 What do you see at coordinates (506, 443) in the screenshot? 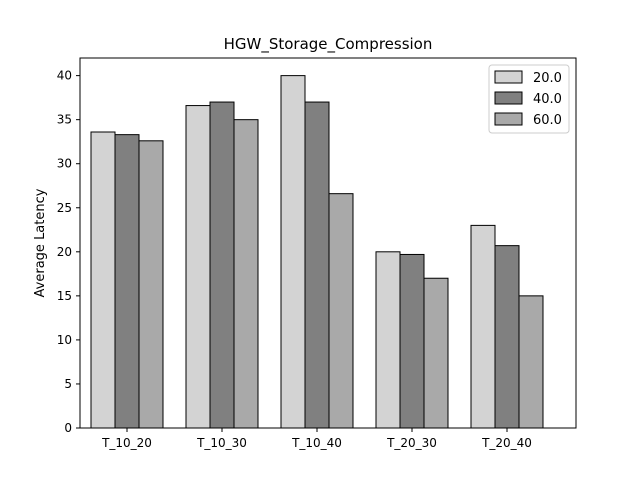
I see `x-tick-label: T_20_40` at bounding box center [506, 443].